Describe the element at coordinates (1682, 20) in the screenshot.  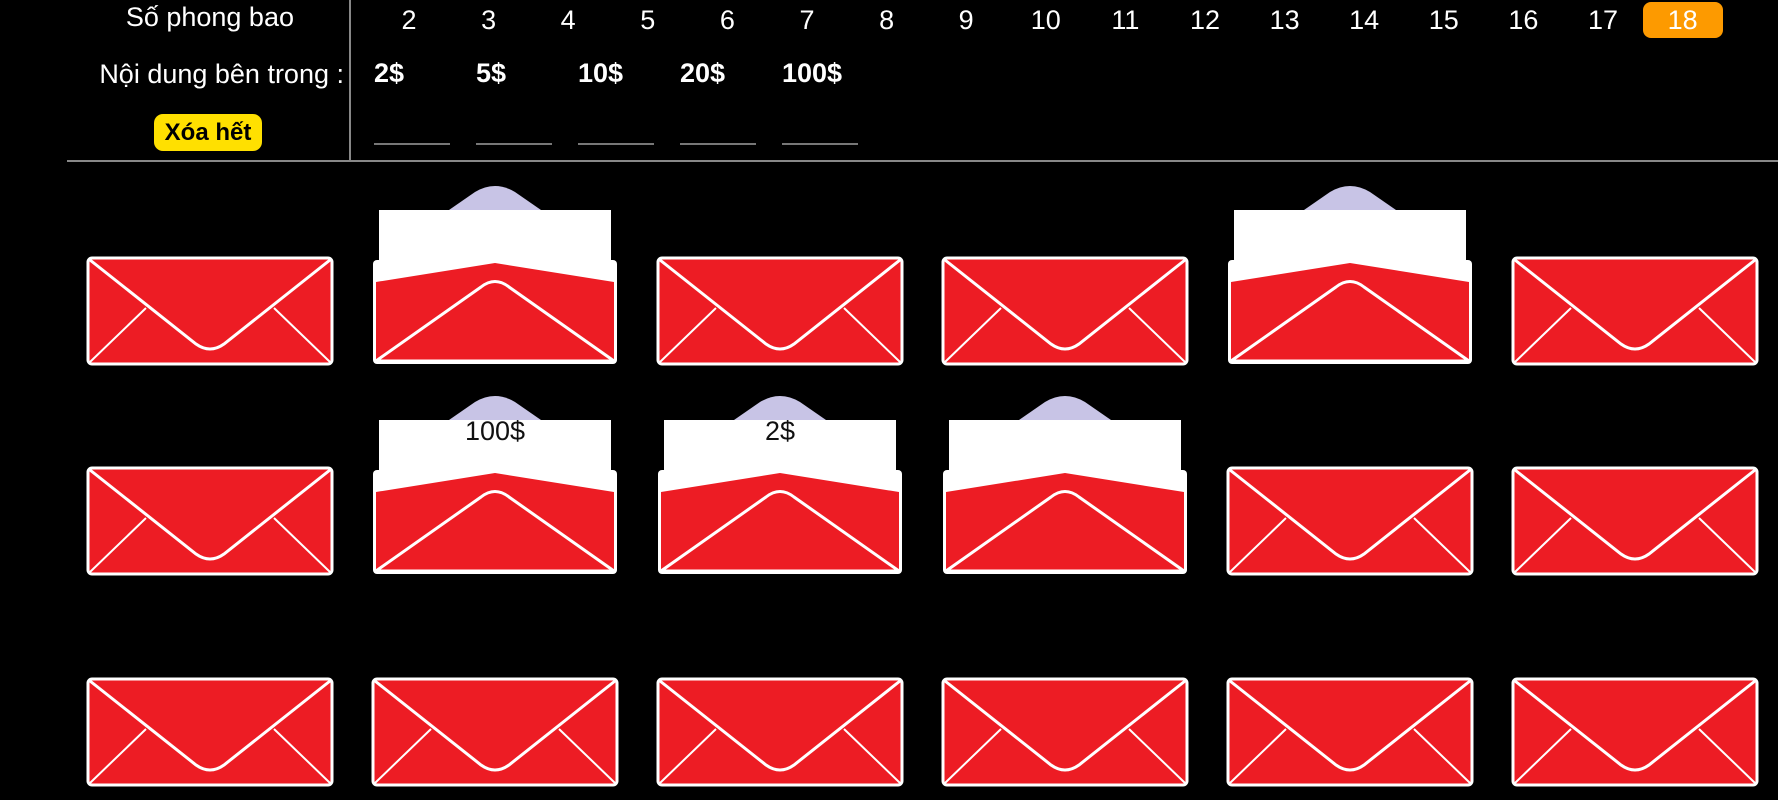
I see `count-option-18: 18` at that location.